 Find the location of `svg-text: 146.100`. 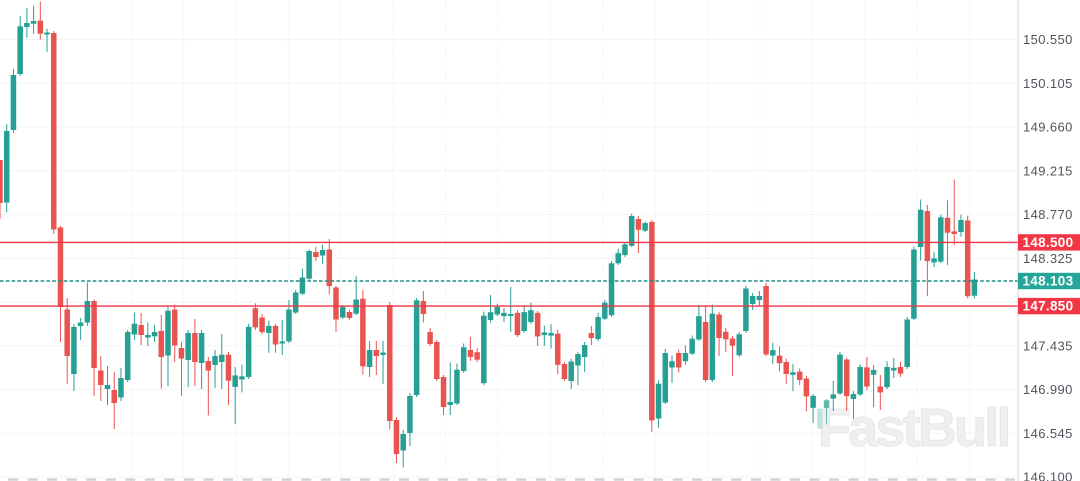

svg-text: 146.100 is located at coordinates (1048, 475).